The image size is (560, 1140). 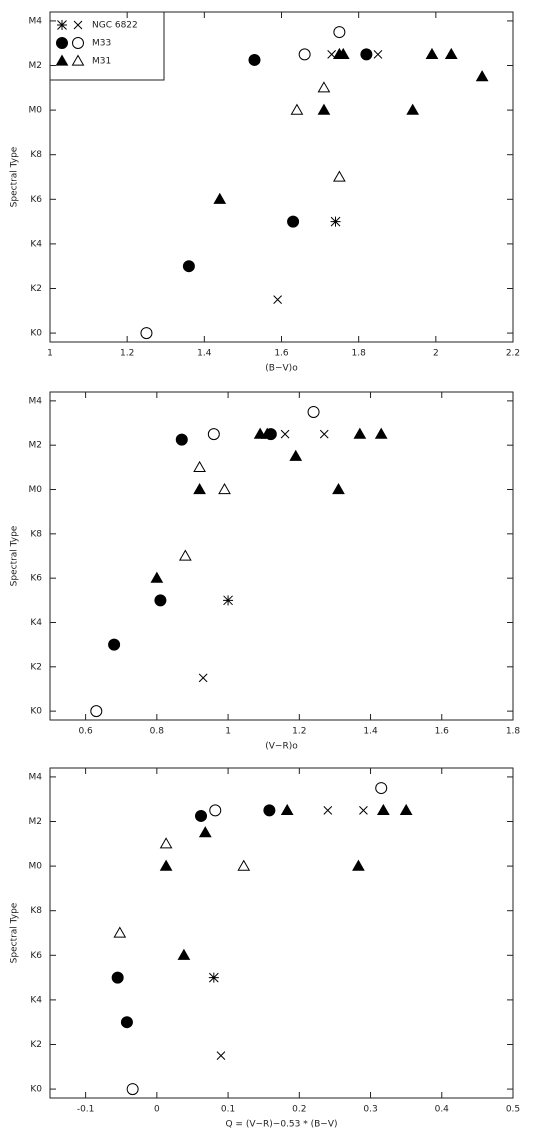 I want to click on x-tick-label: 0.8, so click(x=157, y=732).